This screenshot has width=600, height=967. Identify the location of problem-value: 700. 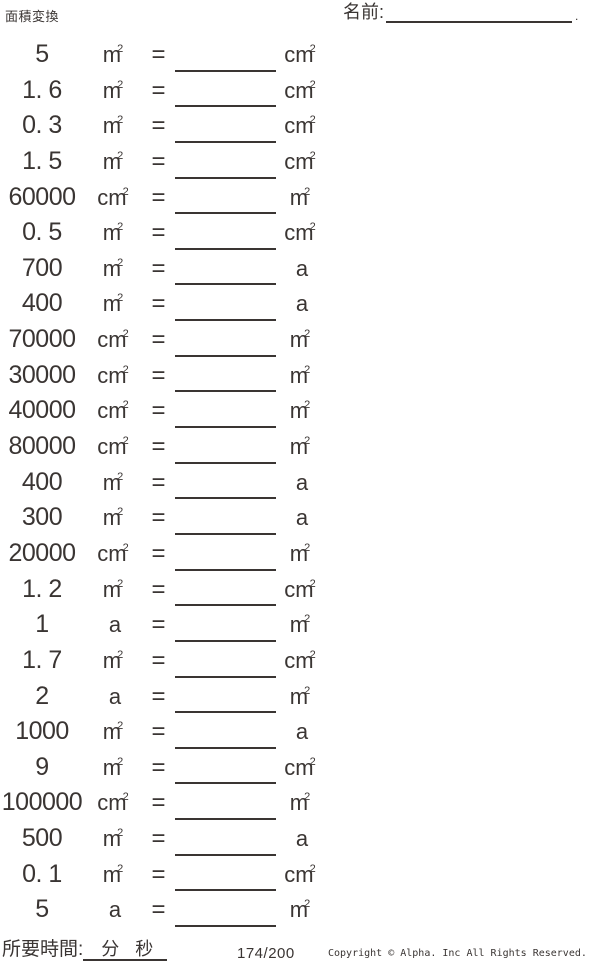
(42, 267).